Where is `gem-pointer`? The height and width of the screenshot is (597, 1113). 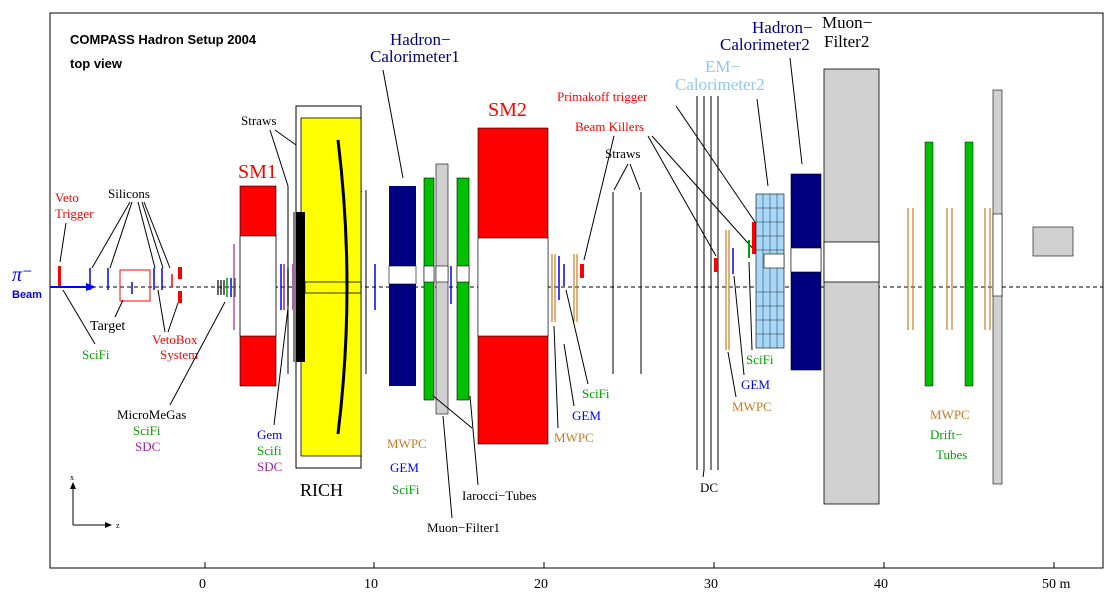 gem-pointer is located at coordinates (281, 366).